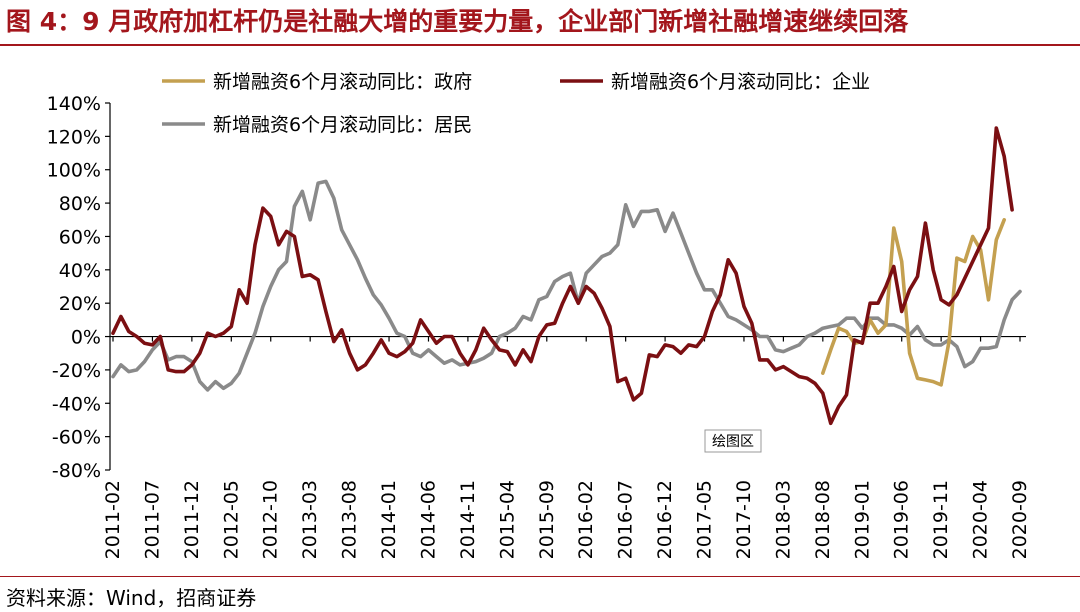 This screenshot has width=1080, height=612. Describe the element at coordinates (428, 519) in the screenshot. I see `x-tick-label: 2014-06` at that location.